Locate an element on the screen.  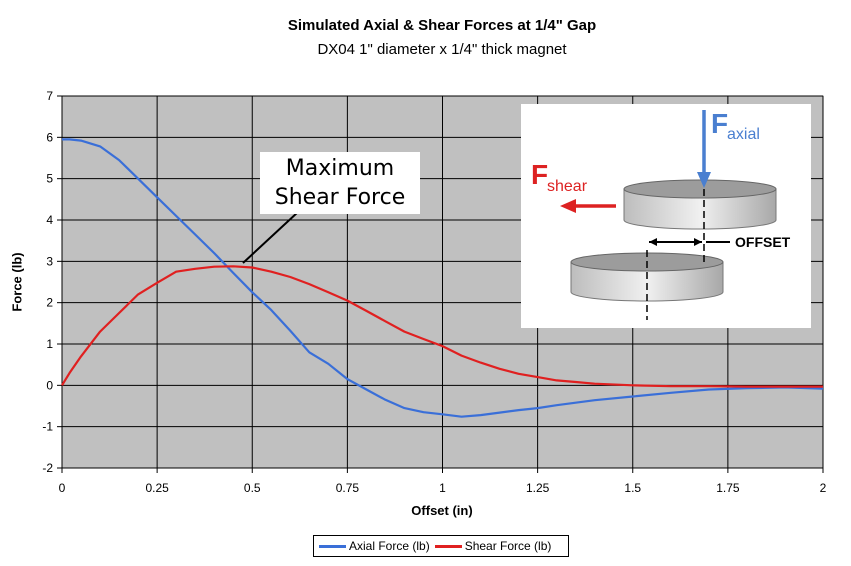
y-tick-label: -1 is located at coordinates (47, 427).